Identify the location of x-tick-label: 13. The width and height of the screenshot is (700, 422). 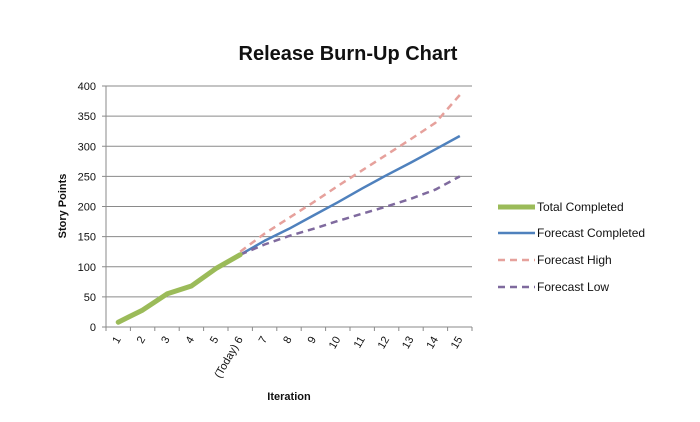
(408, 343).